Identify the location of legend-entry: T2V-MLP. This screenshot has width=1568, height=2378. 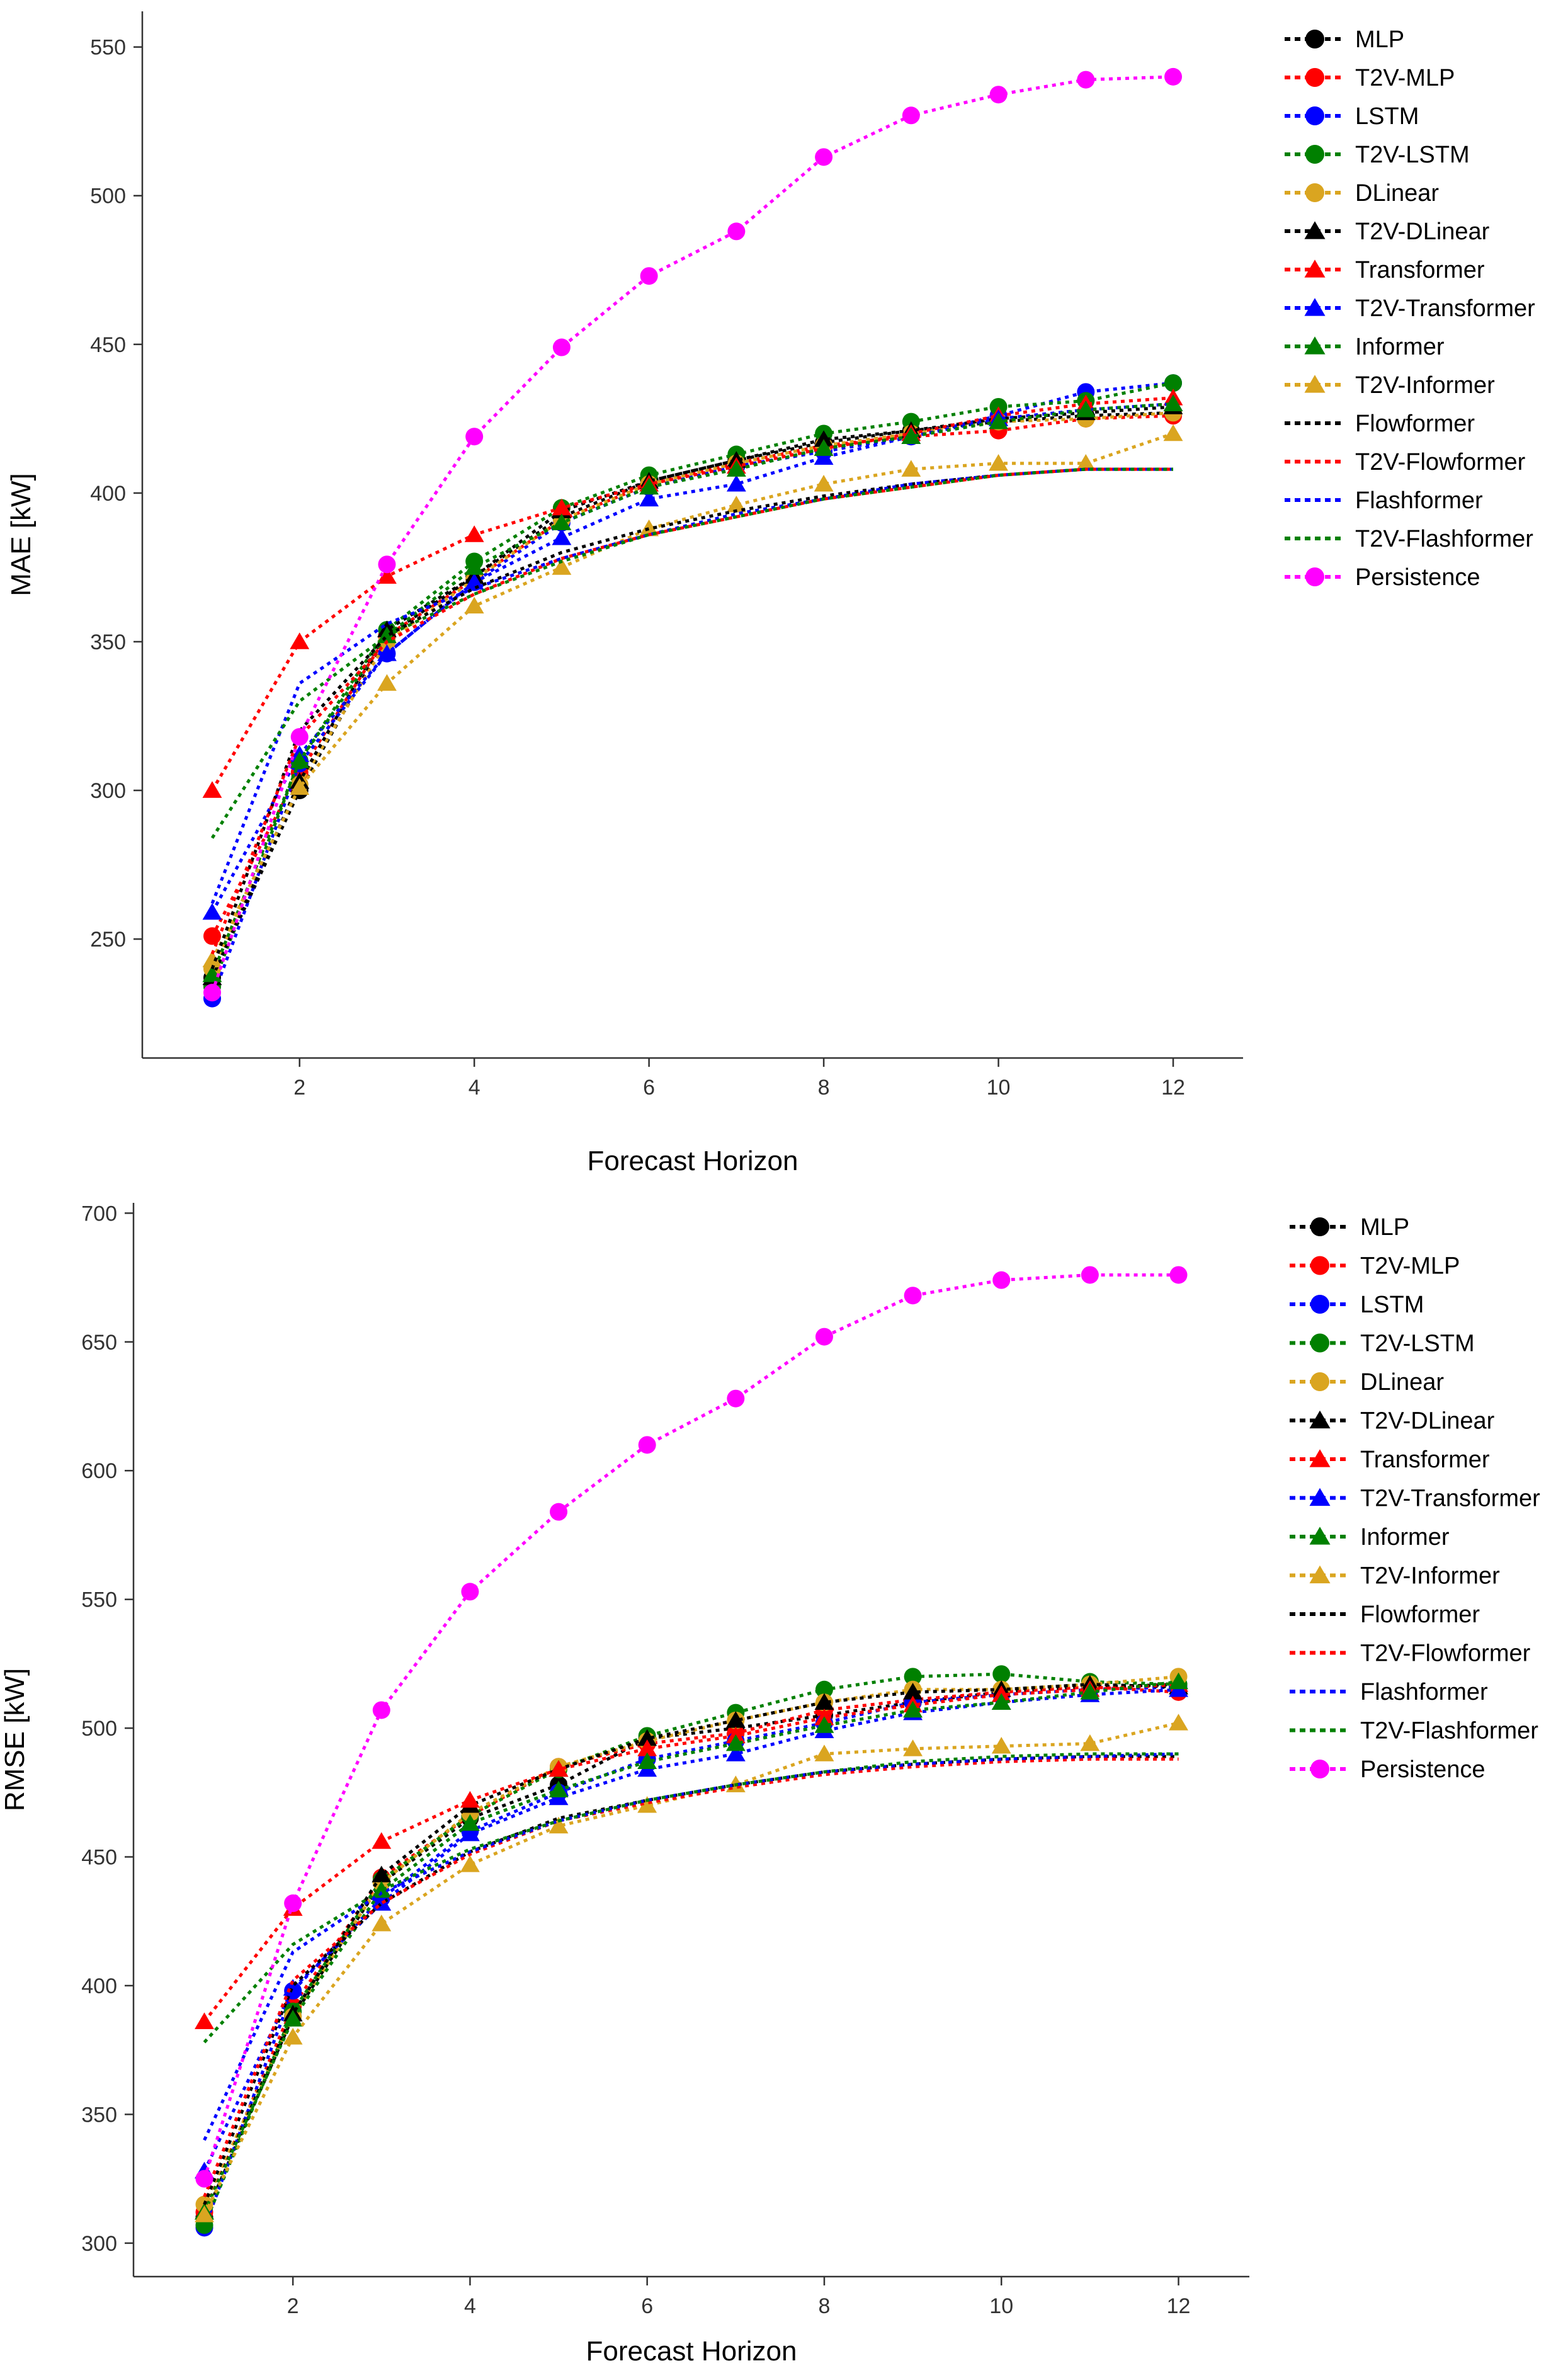
(1370, 78).